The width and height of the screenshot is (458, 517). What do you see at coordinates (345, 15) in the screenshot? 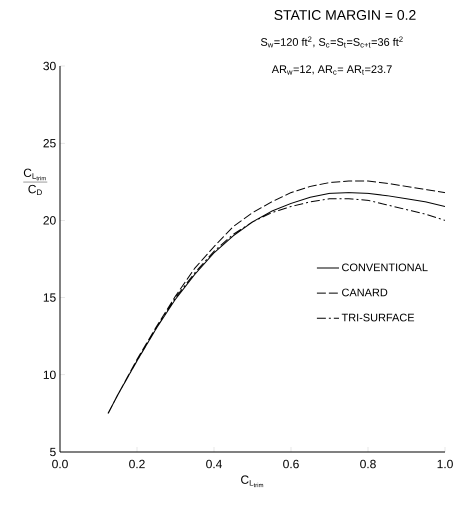
I see `chart-title: STATIC MARGIN = 0.2` at bounding box center [345, 15].